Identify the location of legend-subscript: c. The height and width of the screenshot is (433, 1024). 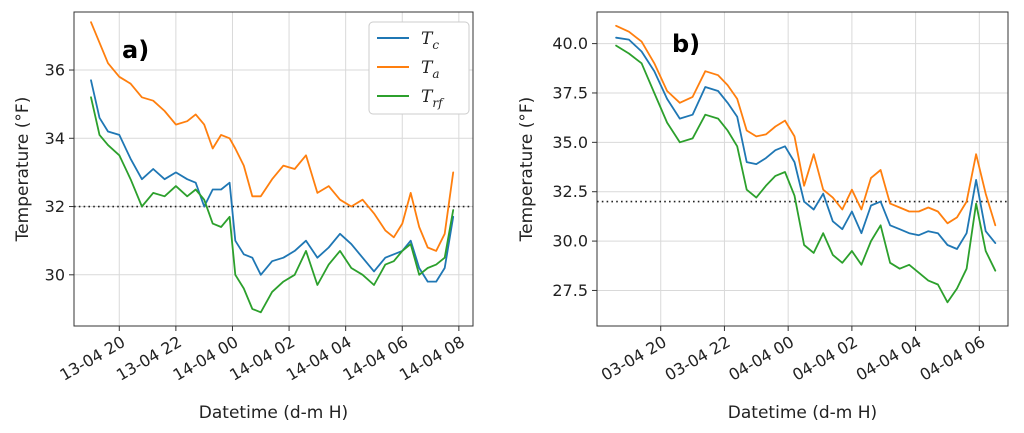
(435, 45).